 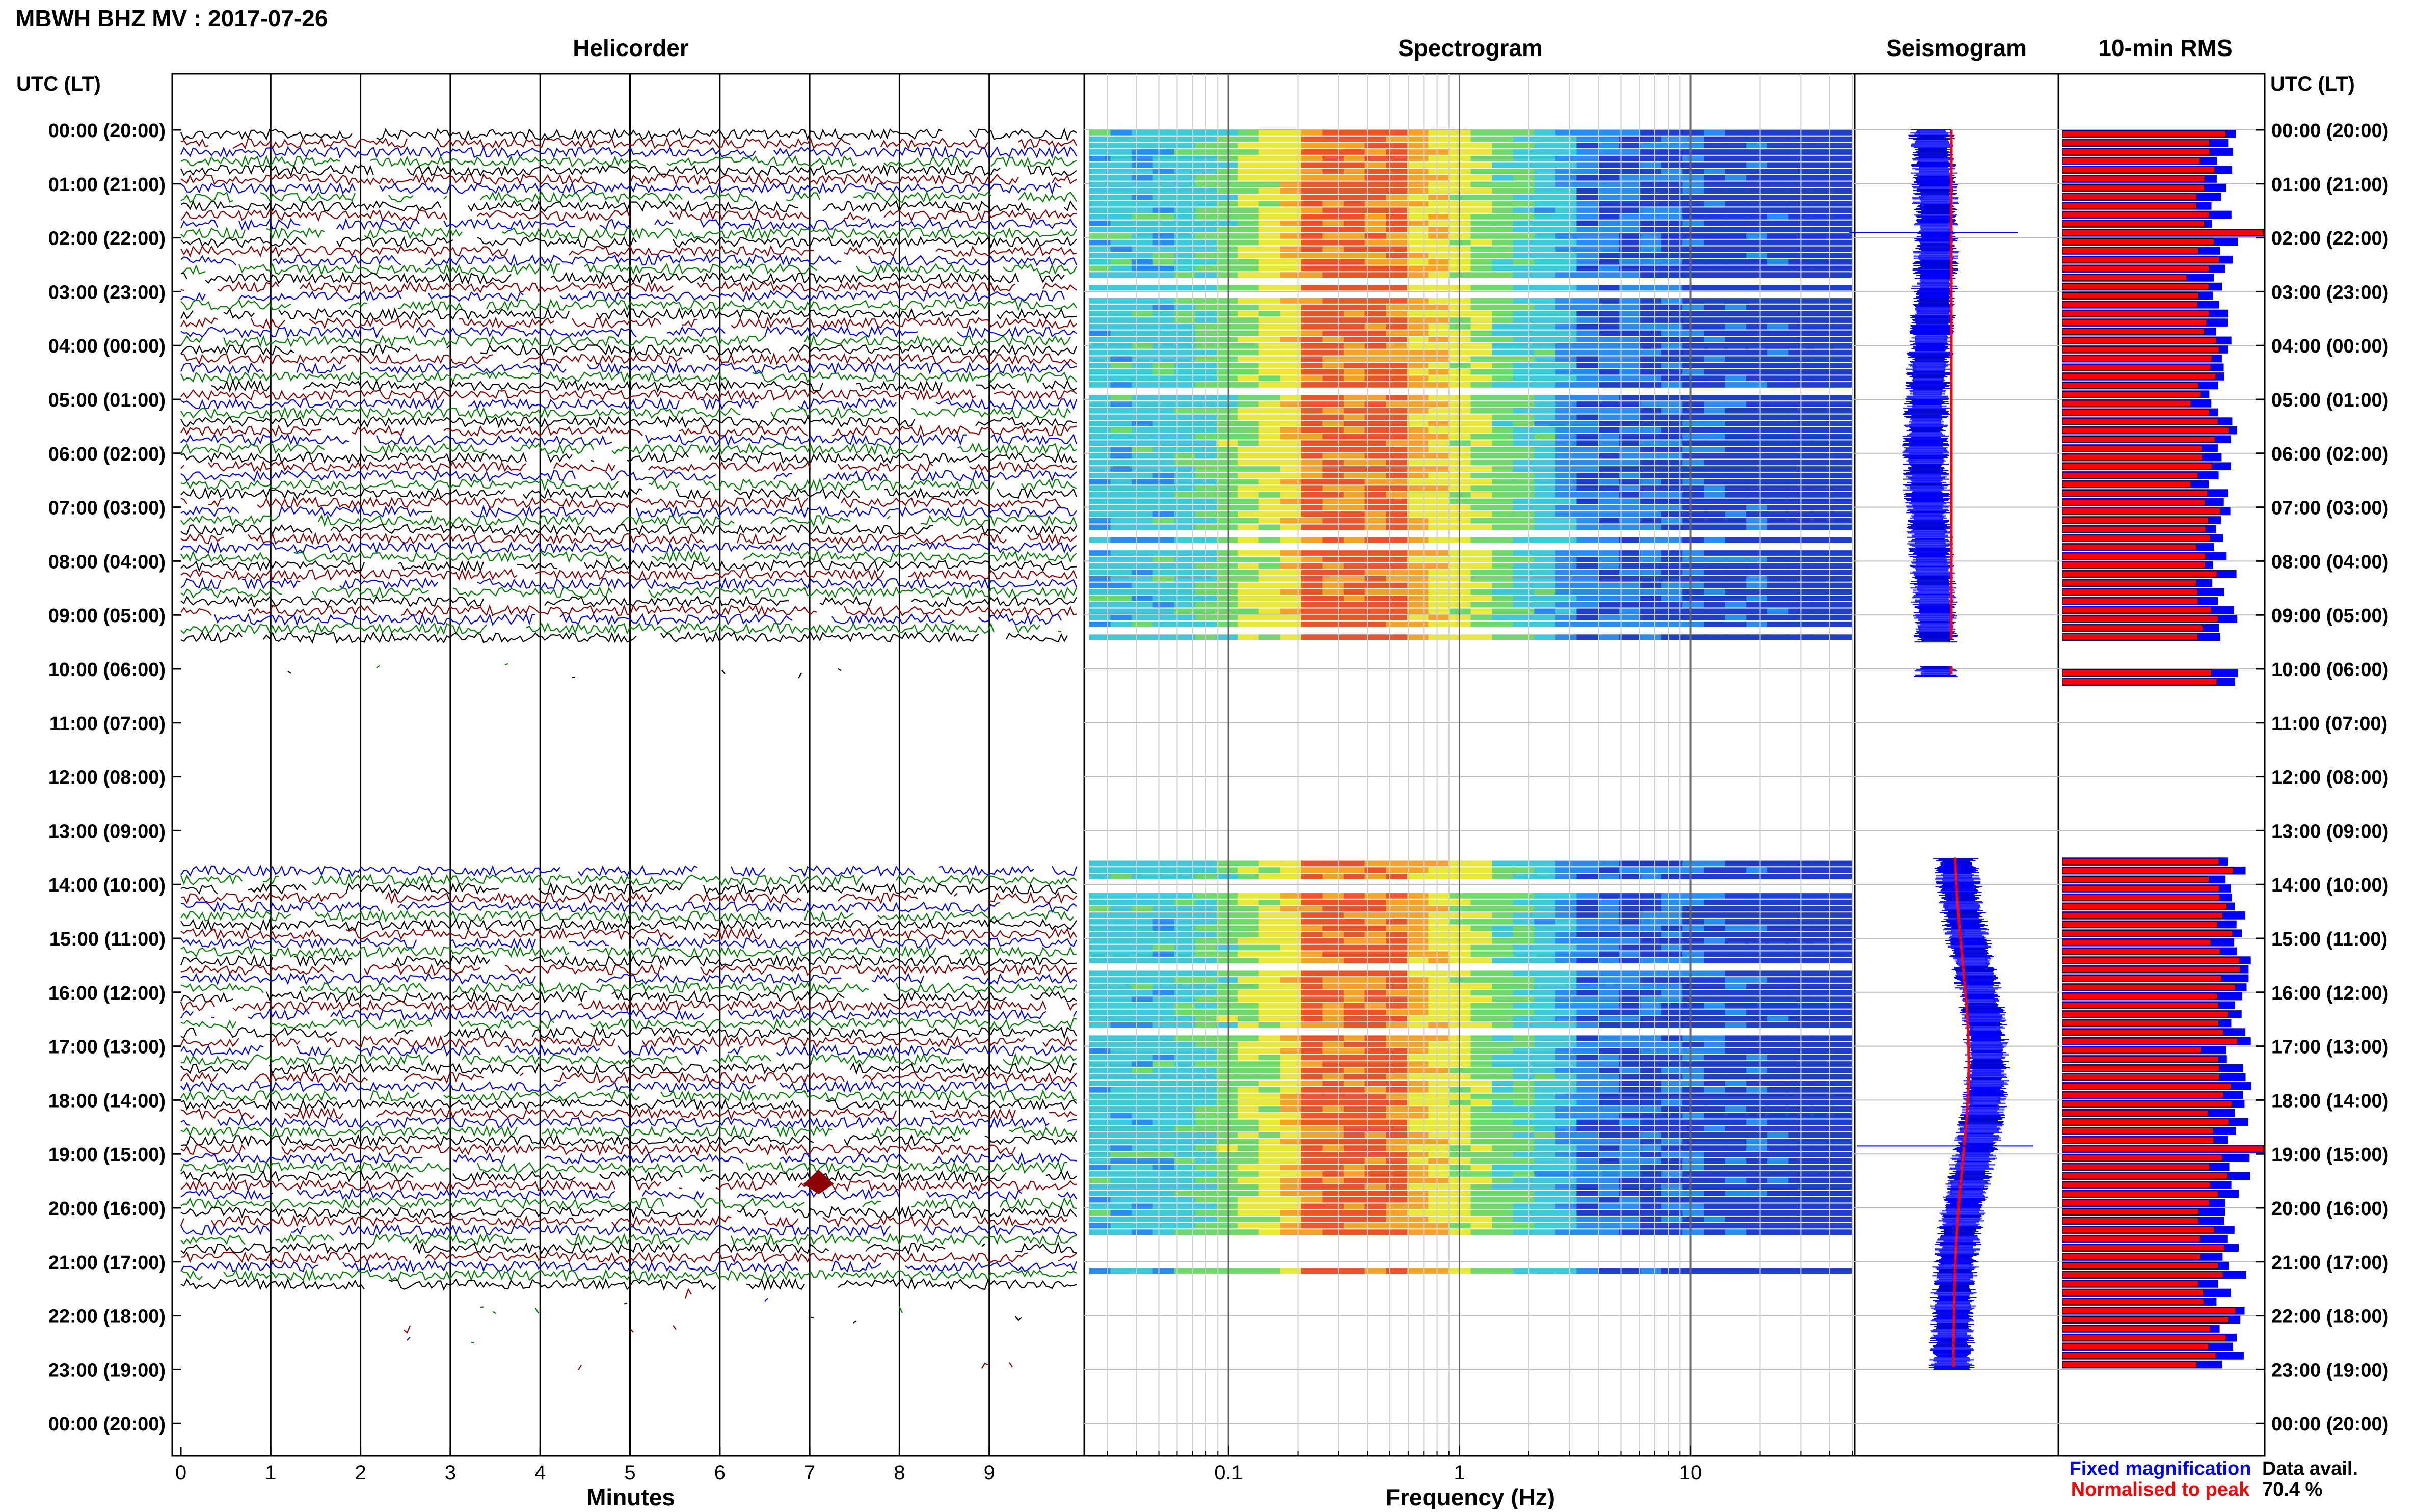 I want to click on minute-tick-label: 2, so click(x=361, y=1473).